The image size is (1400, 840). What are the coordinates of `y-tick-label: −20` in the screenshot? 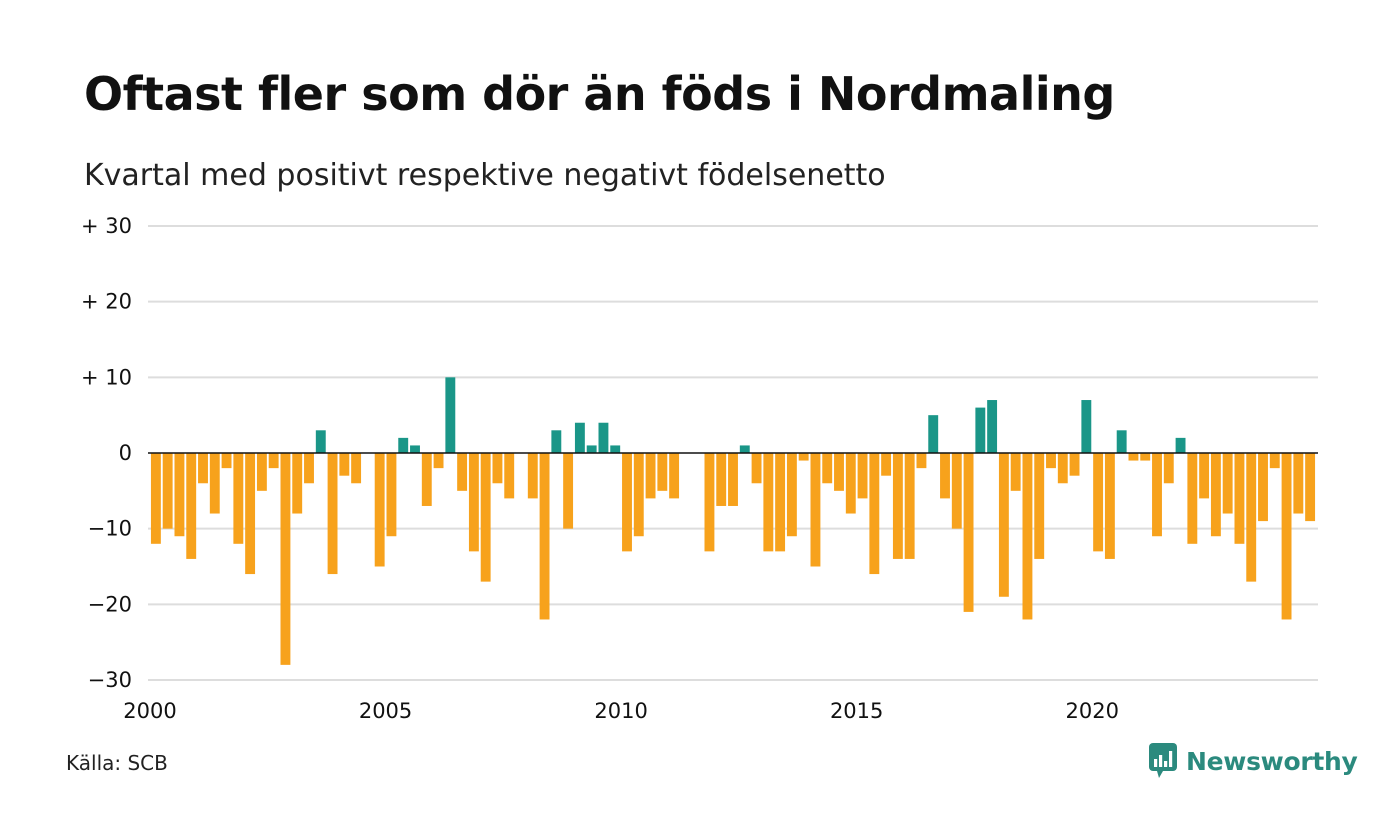 It's located at (110, 604).